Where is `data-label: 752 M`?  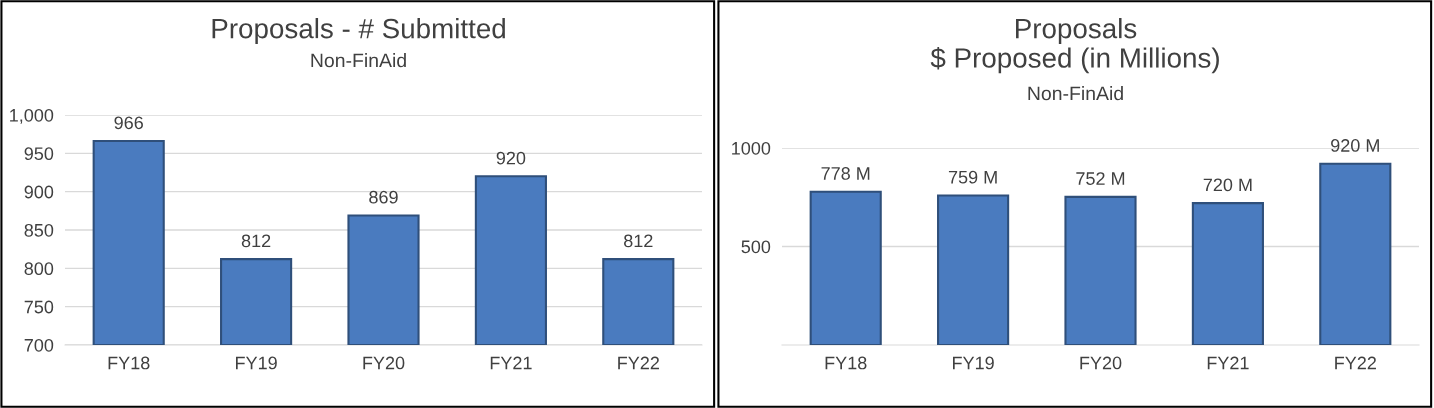
data-label: 752 M is located at coordinates (1100, 178).